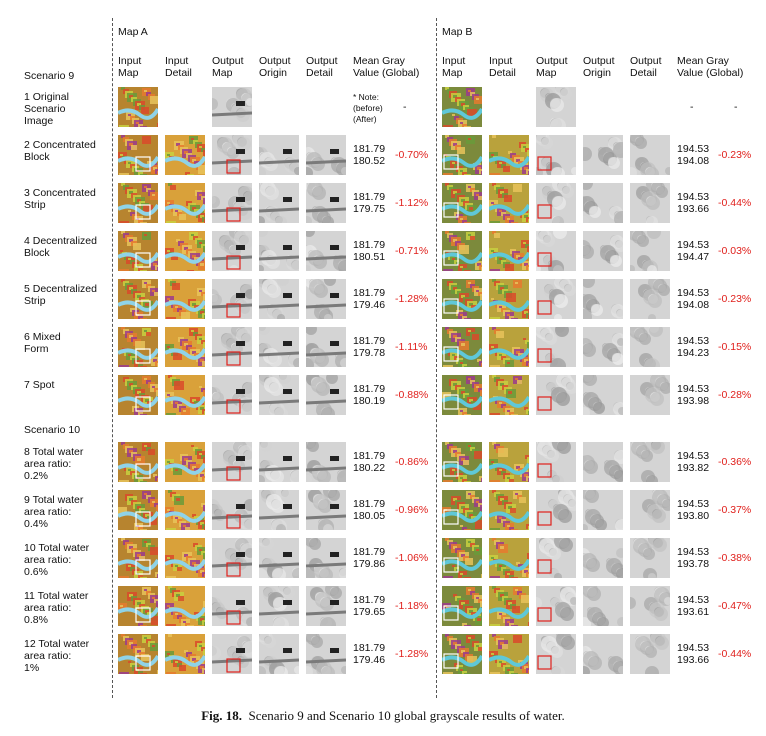 Image resolution: width=766 pixels, height=736 pixels. I want to click on row-9-b-percent-change: -0.37%, so click(735, 510).